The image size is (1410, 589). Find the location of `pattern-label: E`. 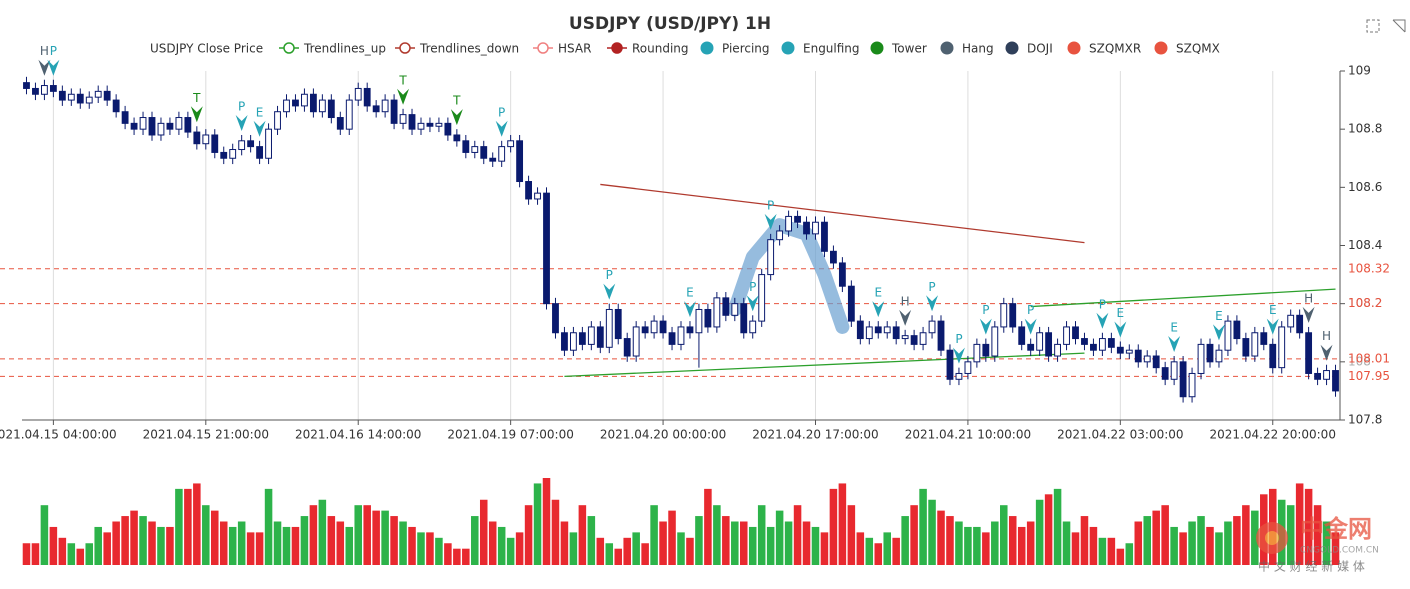

pattern-label: E is located at coordinates (1174, 328).